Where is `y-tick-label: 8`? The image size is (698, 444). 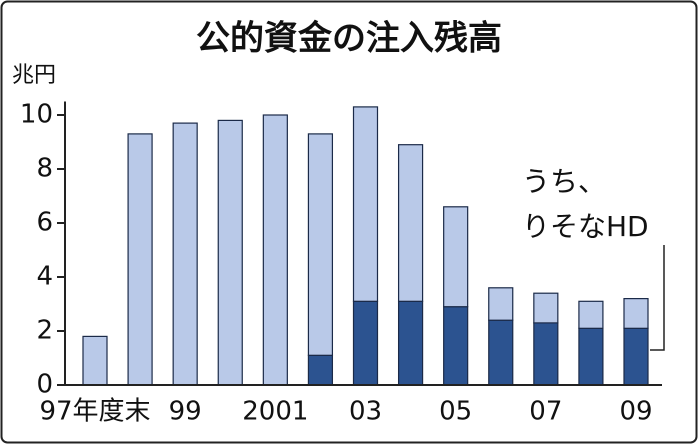 y-tick-label: 8 is located at coordinates (44, 169).